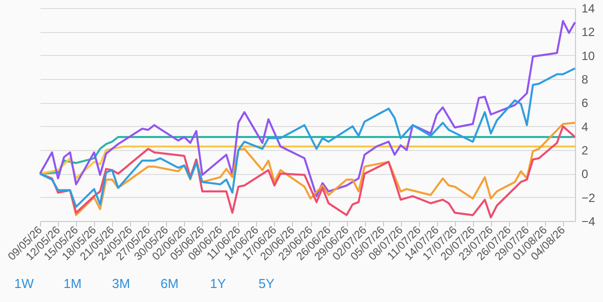  I want to click on text: 5Y, so click(266, 283).